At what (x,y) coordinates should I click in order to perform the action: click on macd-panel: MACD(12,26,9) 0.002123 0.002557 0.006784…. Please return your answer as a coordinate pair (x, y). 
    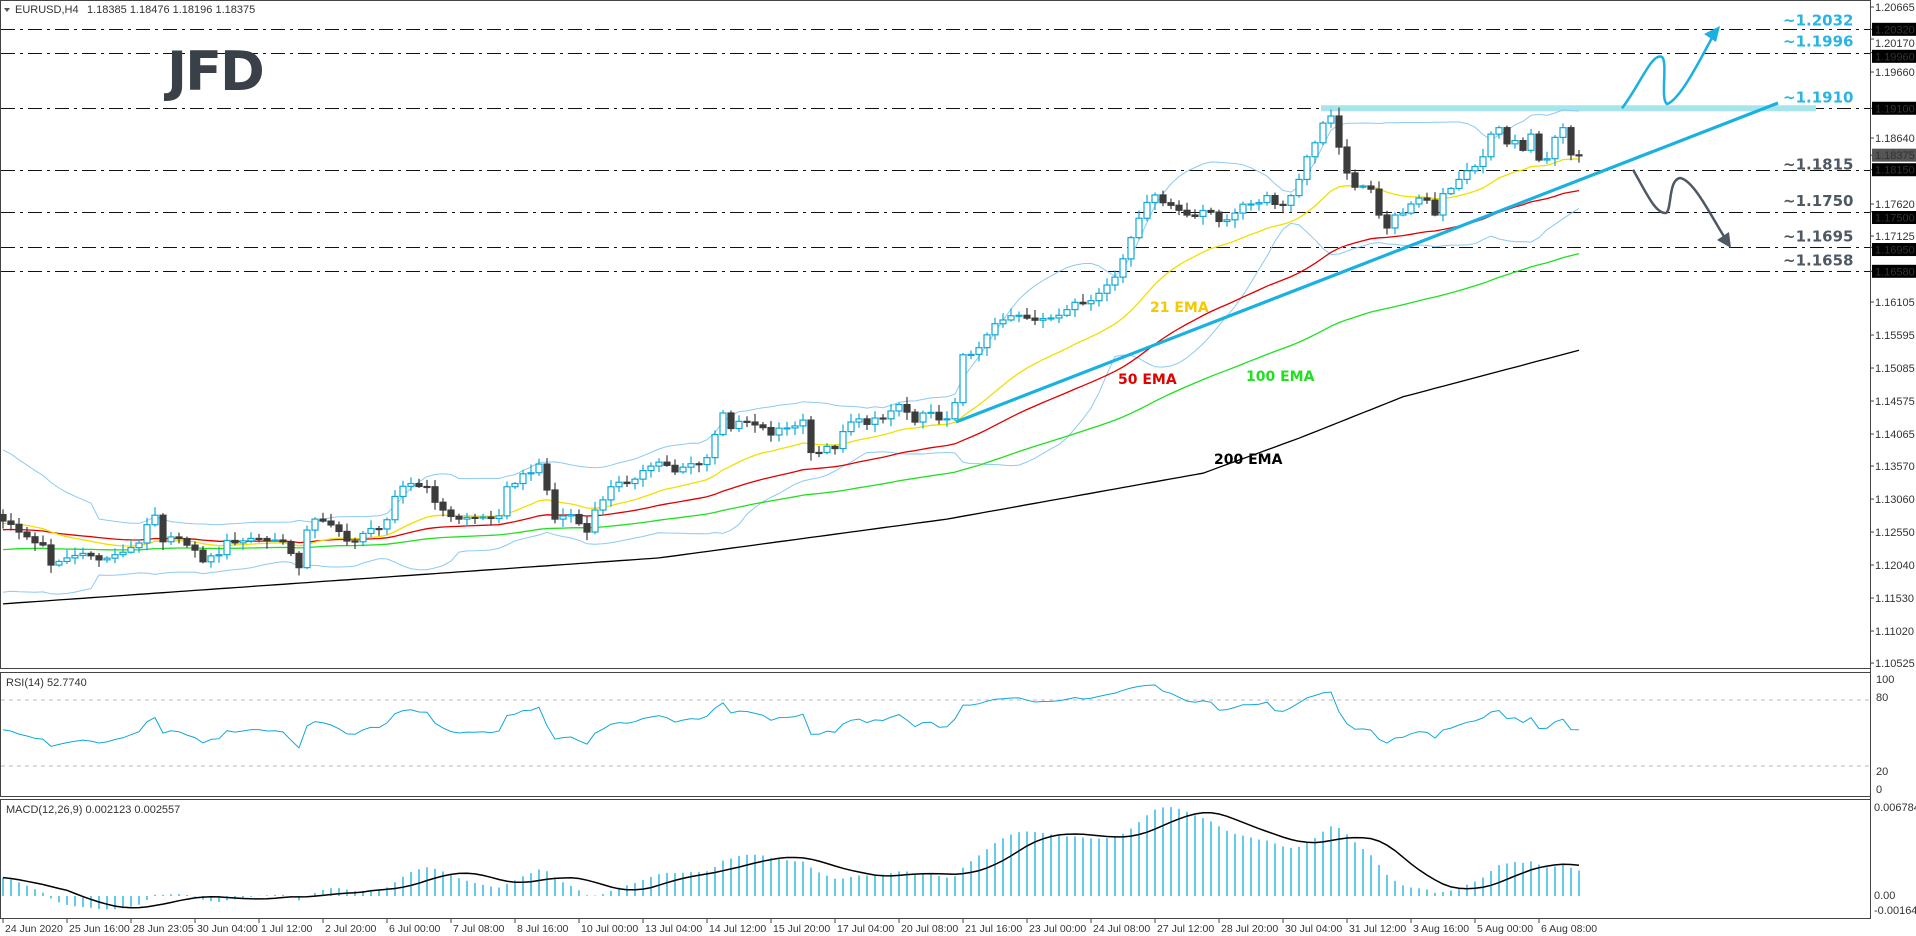
    Looking at the image, I should click on (958, 859).